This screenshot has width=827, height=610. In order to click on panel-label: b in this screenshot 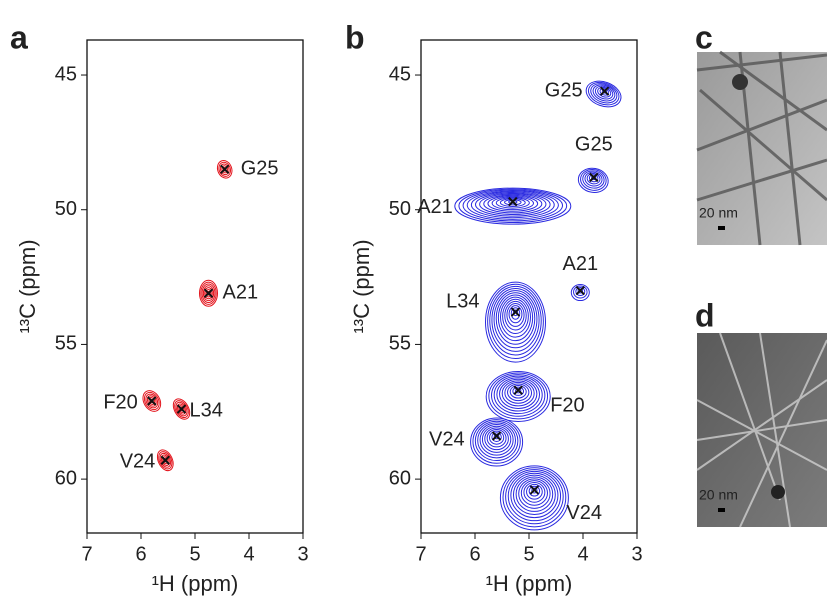, I will do `click(355, 37)`.